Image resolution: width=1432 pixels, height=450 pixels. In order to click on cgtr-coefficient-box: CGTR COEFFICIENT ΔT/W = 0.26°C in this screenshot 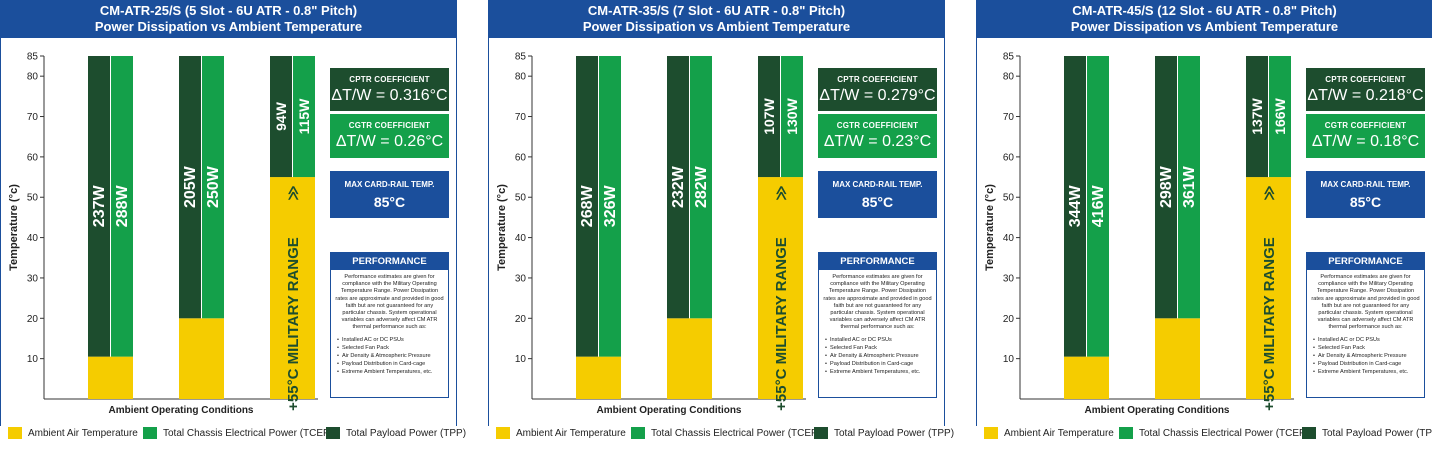, I will do `click(389, 136)`.